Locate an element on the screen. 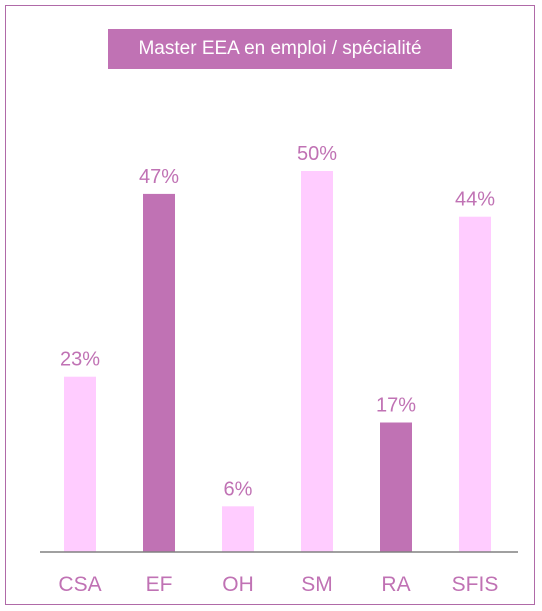  value-label-ra: 17% is located at coordinates (396, 406).